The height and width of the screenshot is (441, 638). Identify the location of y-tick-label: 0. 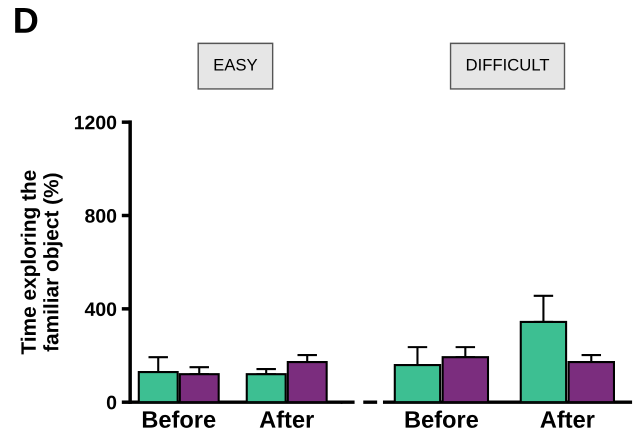
(111, 403).